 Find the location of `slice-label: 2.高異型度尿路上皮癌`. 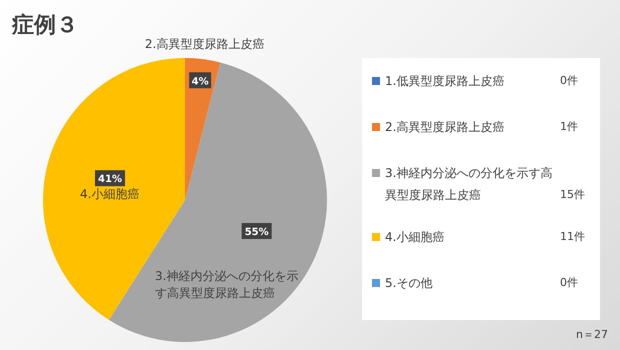

slice-label: 2.高異型度尿路上皮癌 is located at coordinates (204, 44).